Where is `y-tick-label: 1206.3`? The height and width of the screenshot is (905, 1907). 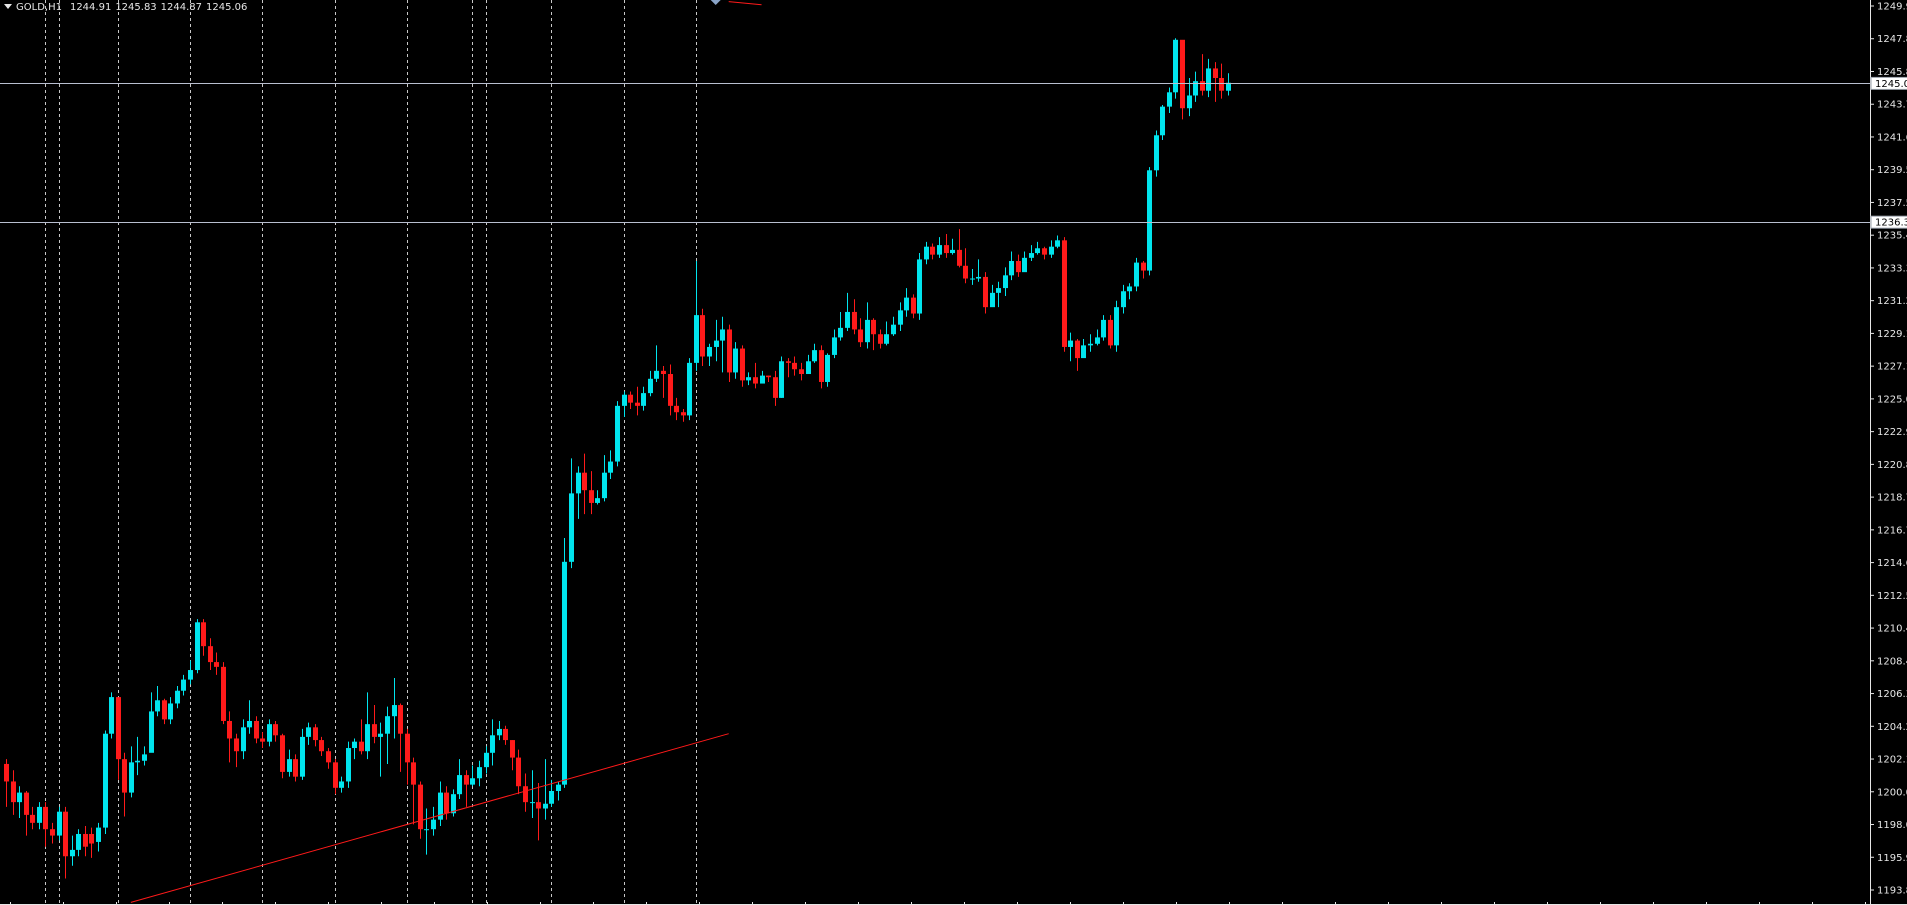 y-tick-label: 1206.3 is located at coordinates (1892, 694).